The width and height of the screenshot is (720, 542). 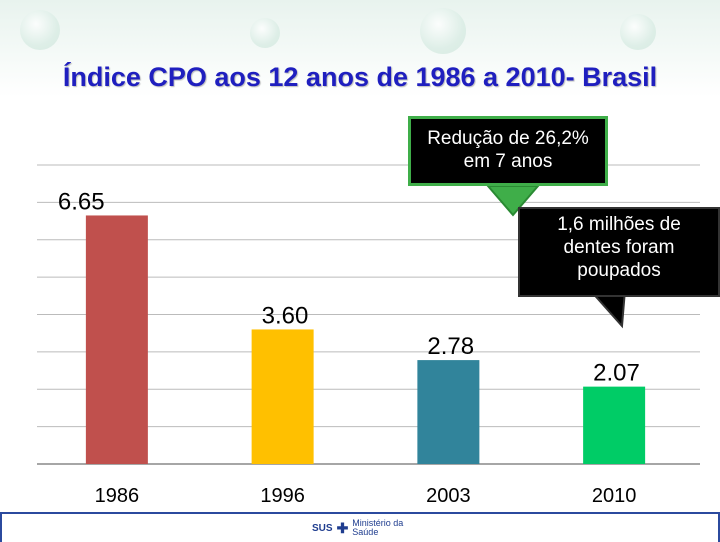 I want to click on ministry-logo: SUS ✚ Ministério da Saúde, so click(x=357, y=528).